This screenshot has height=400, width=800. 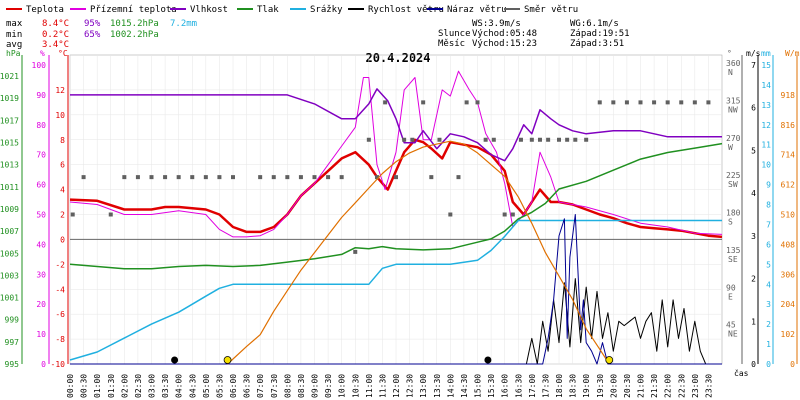 I want to click on x-tick-label: 01:30, so click(x=111, y=386).